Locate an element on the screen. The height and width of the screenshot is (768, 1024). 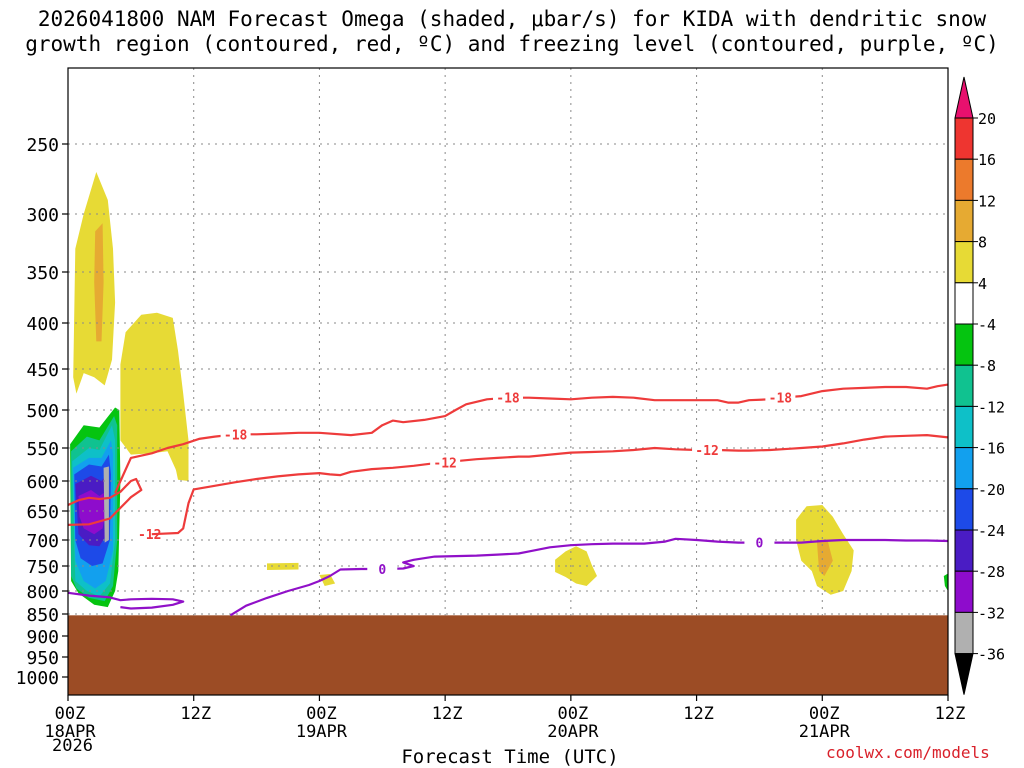
colorbar-label: -20 is located at coordinates (991, 490).